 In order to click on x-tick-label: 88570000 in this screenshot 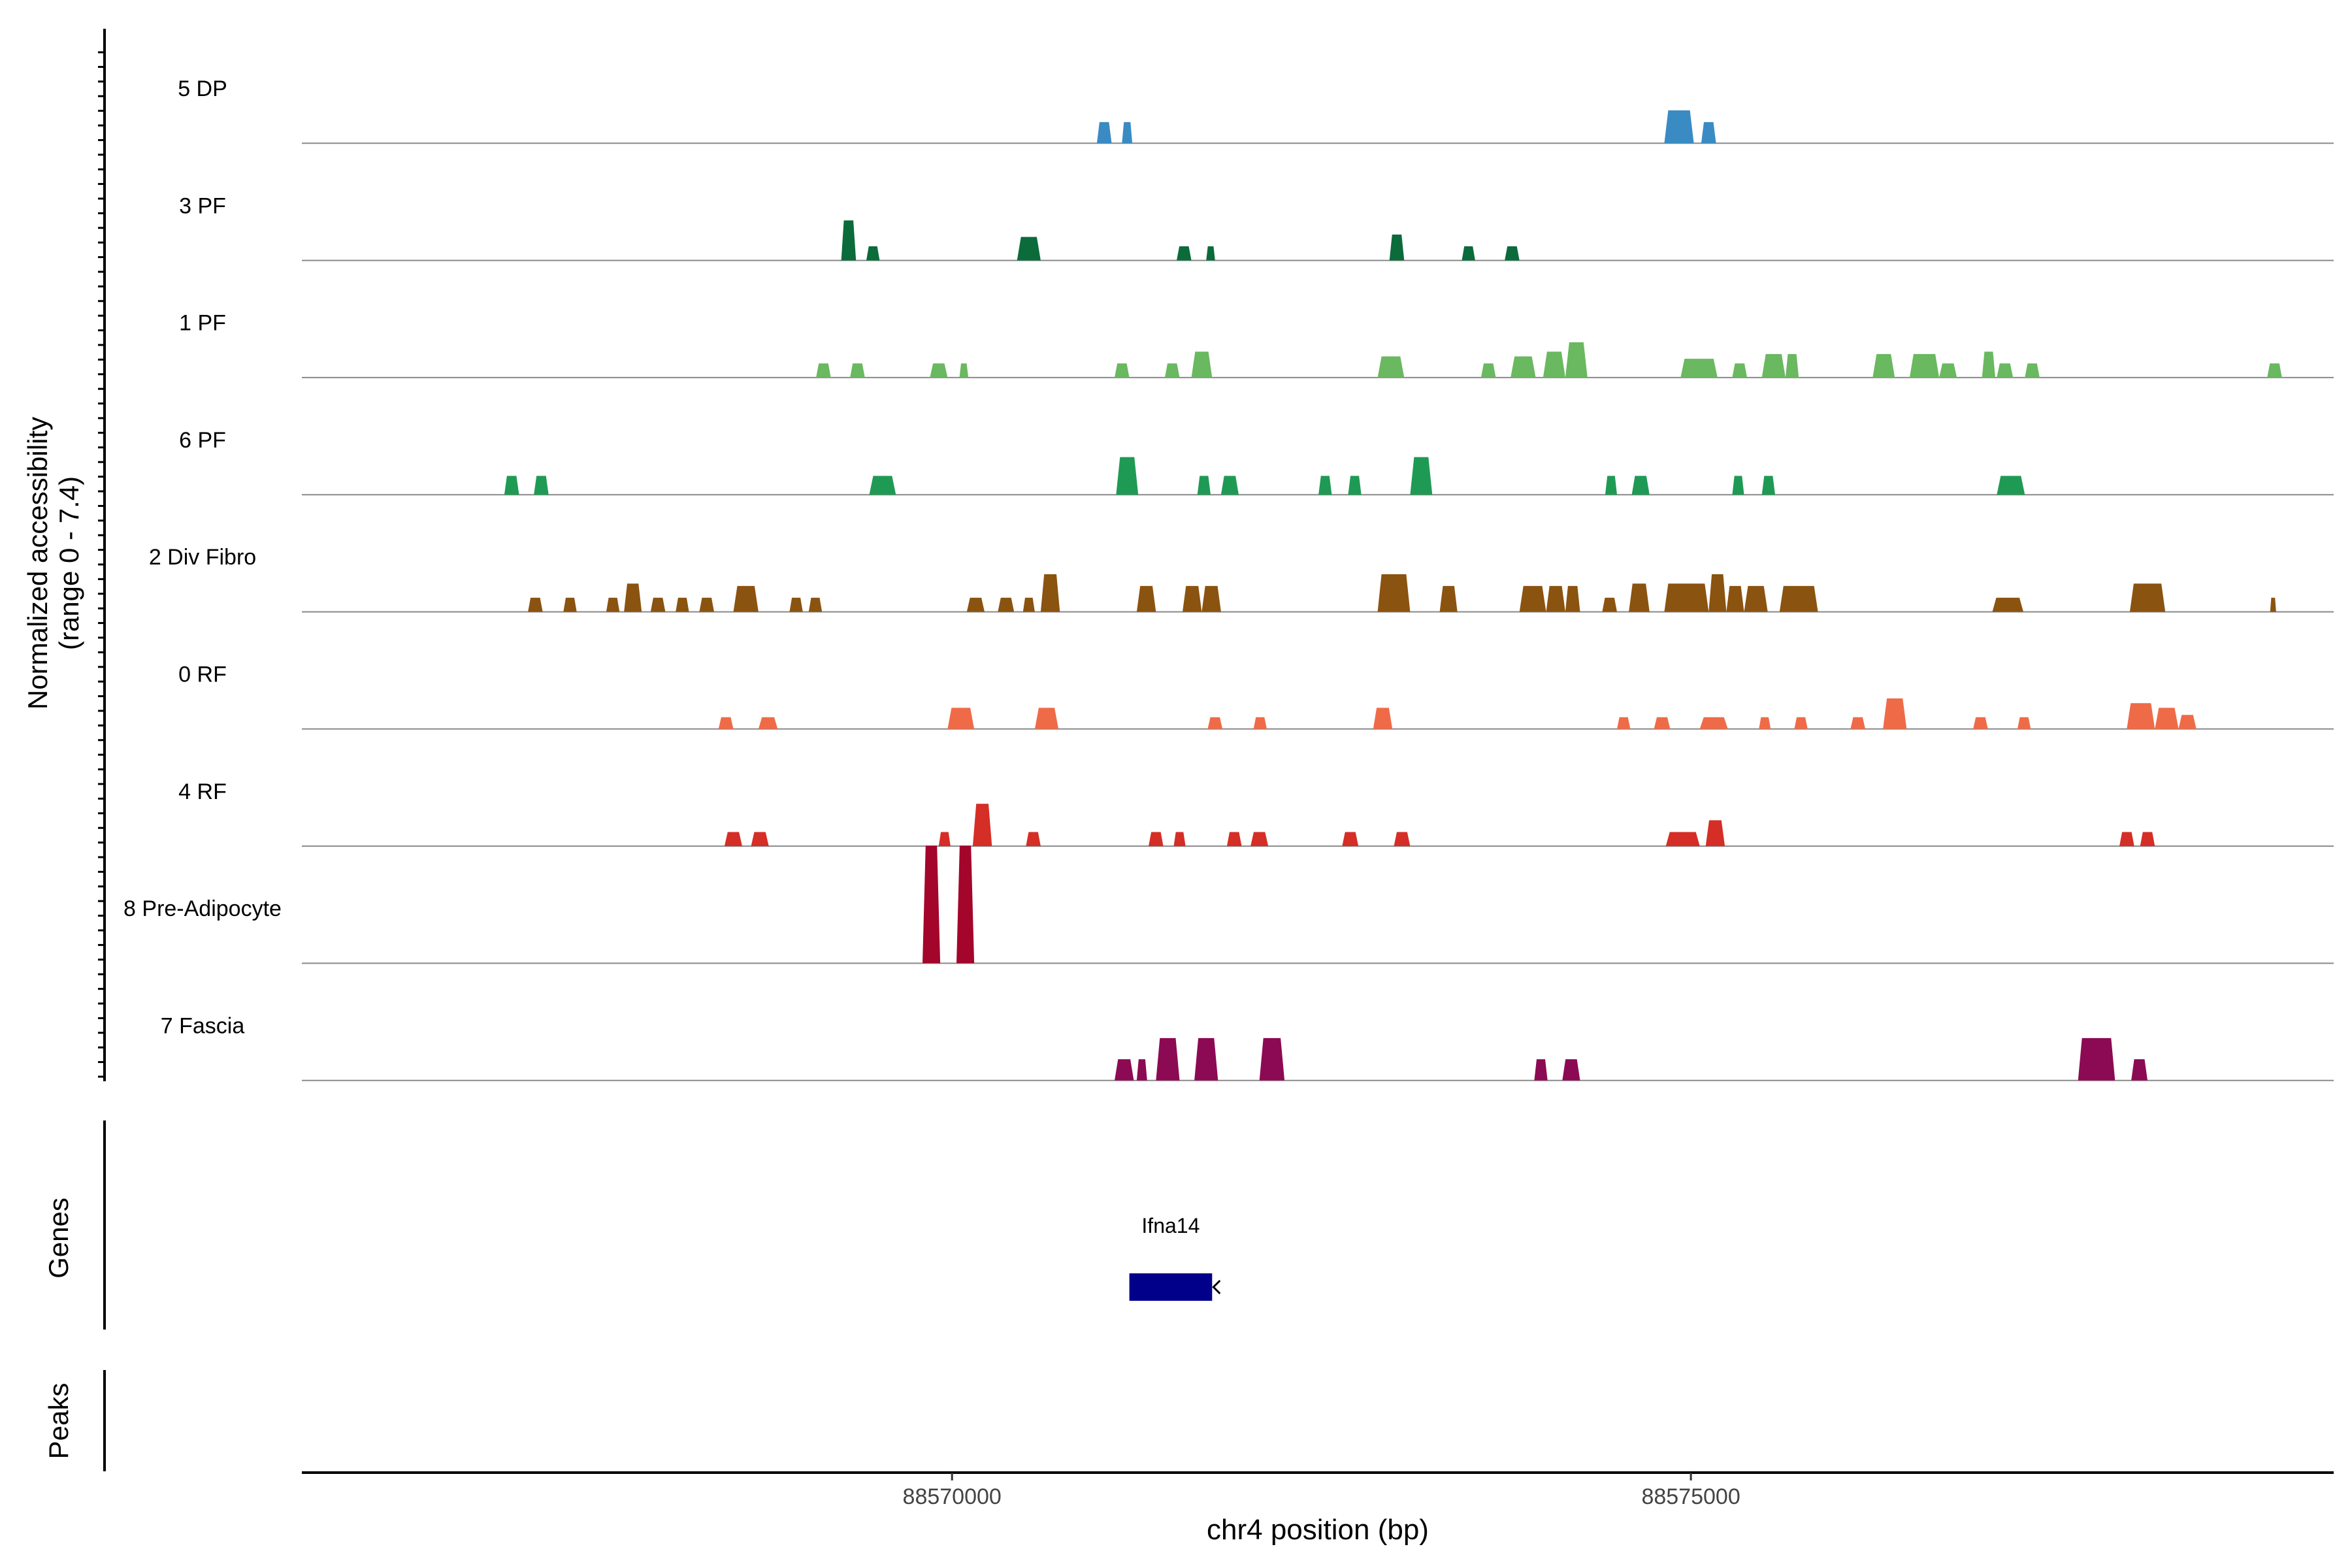, I will do `click(952, 1496)`.